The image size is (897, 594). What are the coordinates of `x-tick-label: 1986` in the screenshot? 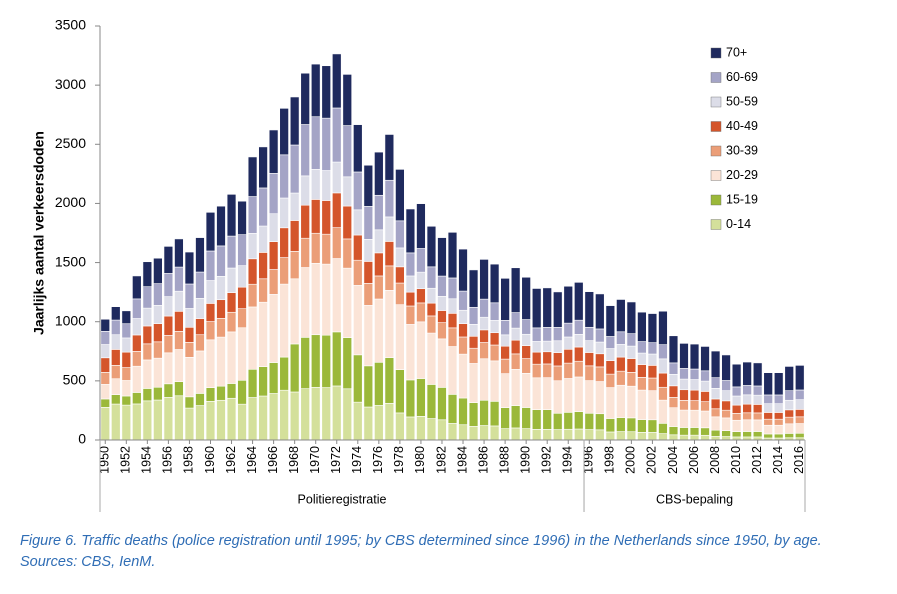 It's located at (483, 460).